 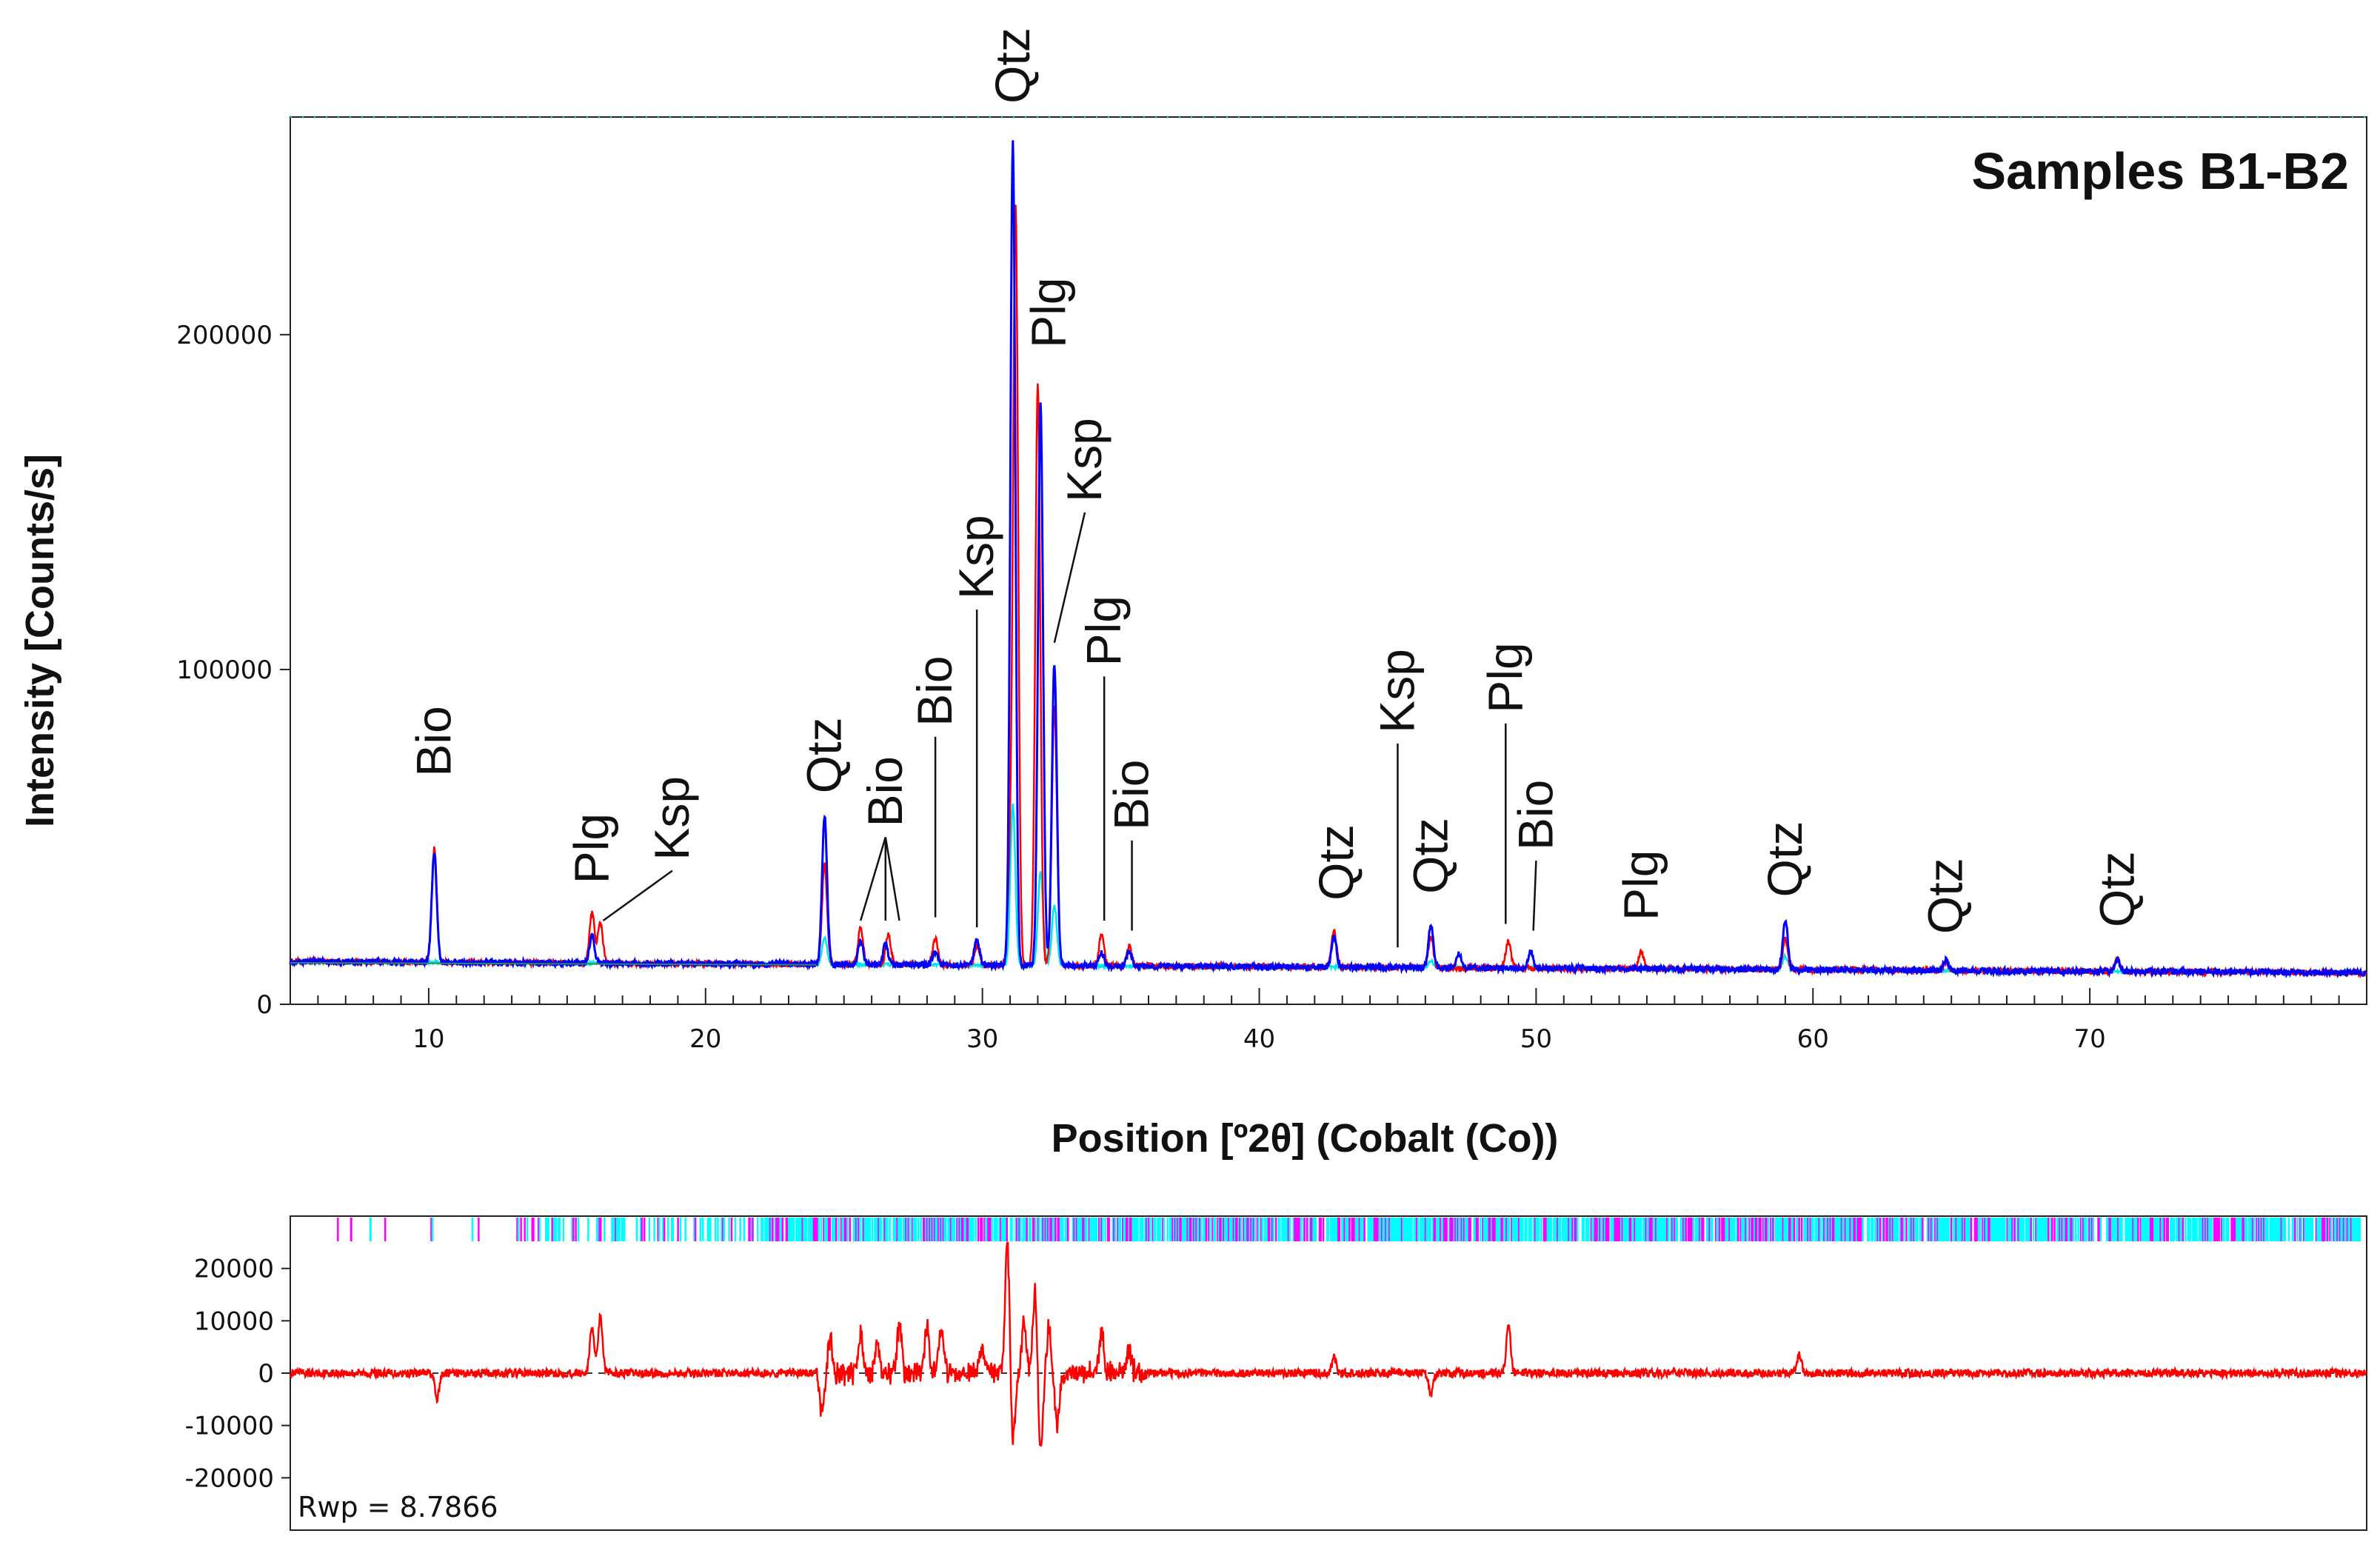 What do you see at coordinates (982, 1039) in the screenshot?
I see `x-tick-label: 30` at bounding box center [982, 1039].